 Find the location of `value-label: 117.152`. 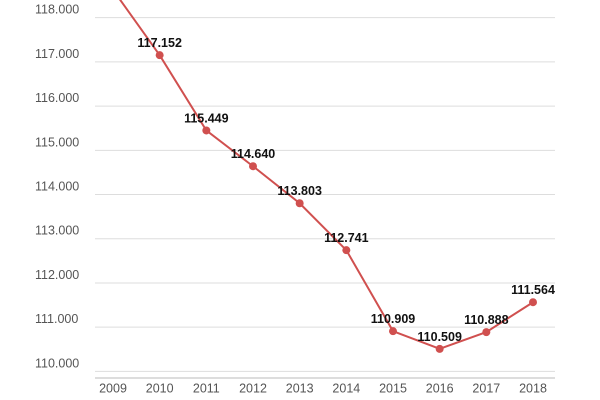

value-label: 117.152 is located at coordinates (159, 43).